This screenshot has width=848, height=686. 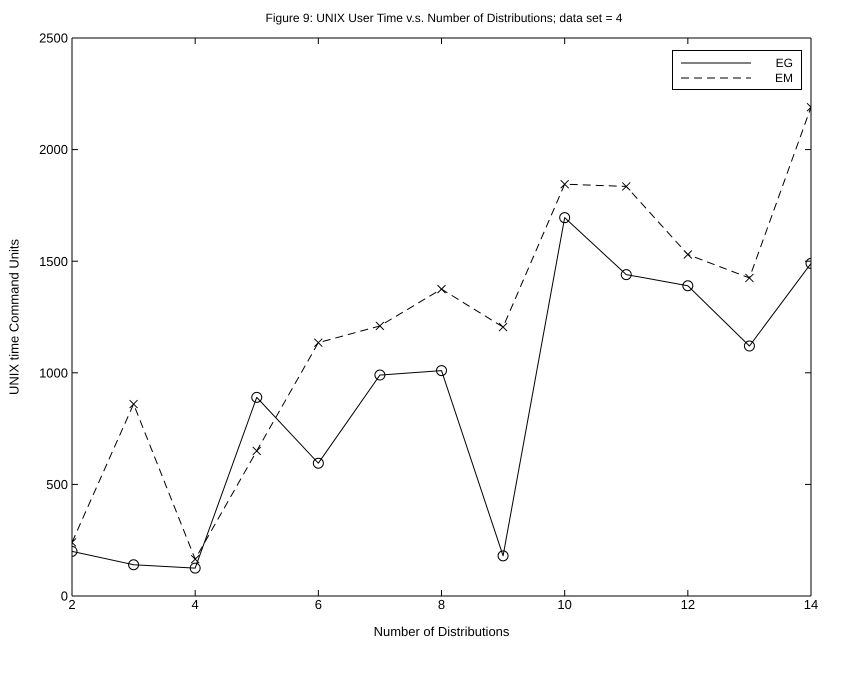 I want to click on y-tick-label: 1500, so click(x=53, y=261).